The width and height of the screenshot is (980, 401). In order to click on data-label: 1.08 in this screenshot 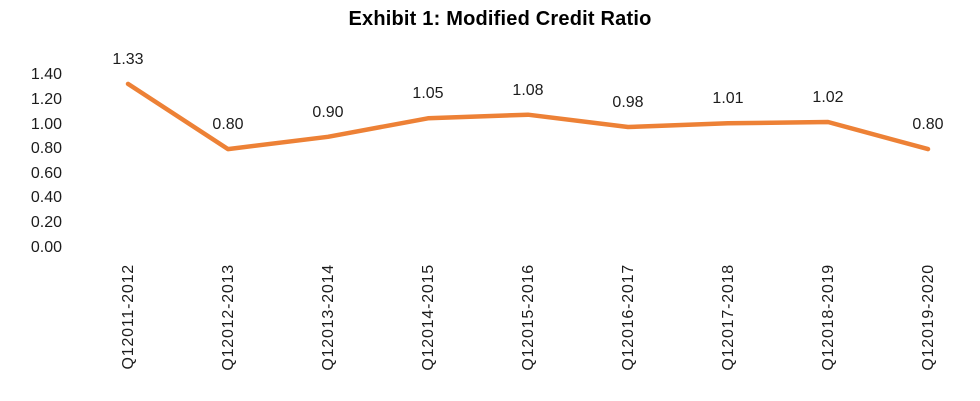, I will do `click(528, 90)`.